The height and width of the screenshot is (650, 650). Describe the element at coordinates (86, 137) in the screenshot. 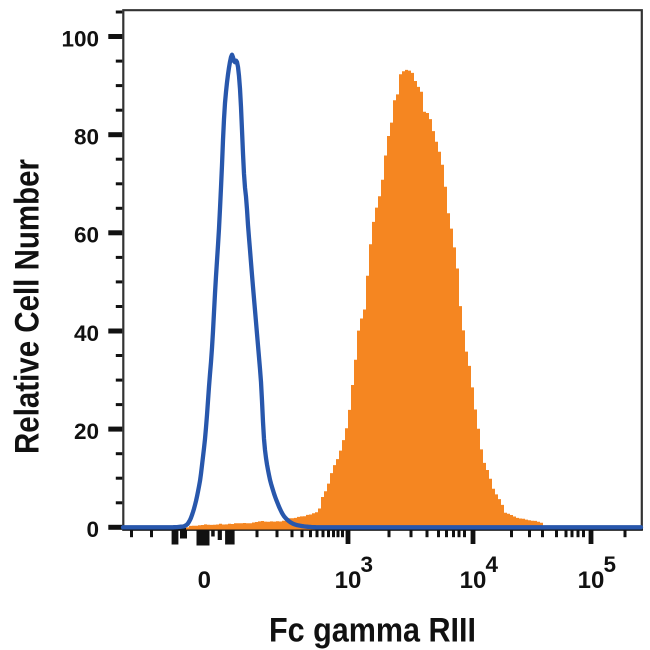

I see `svg-text: 80` at that location.